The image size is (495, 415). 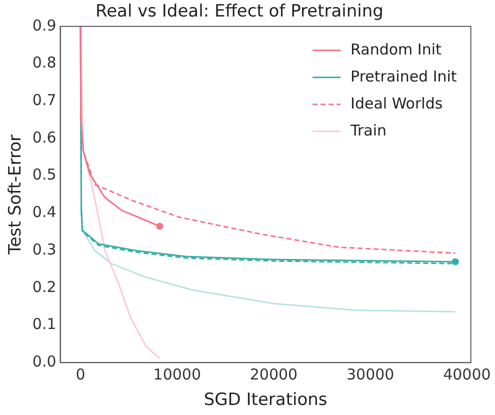 I want to click on y-tick-label: 0.8, so click(x=44, y=63).